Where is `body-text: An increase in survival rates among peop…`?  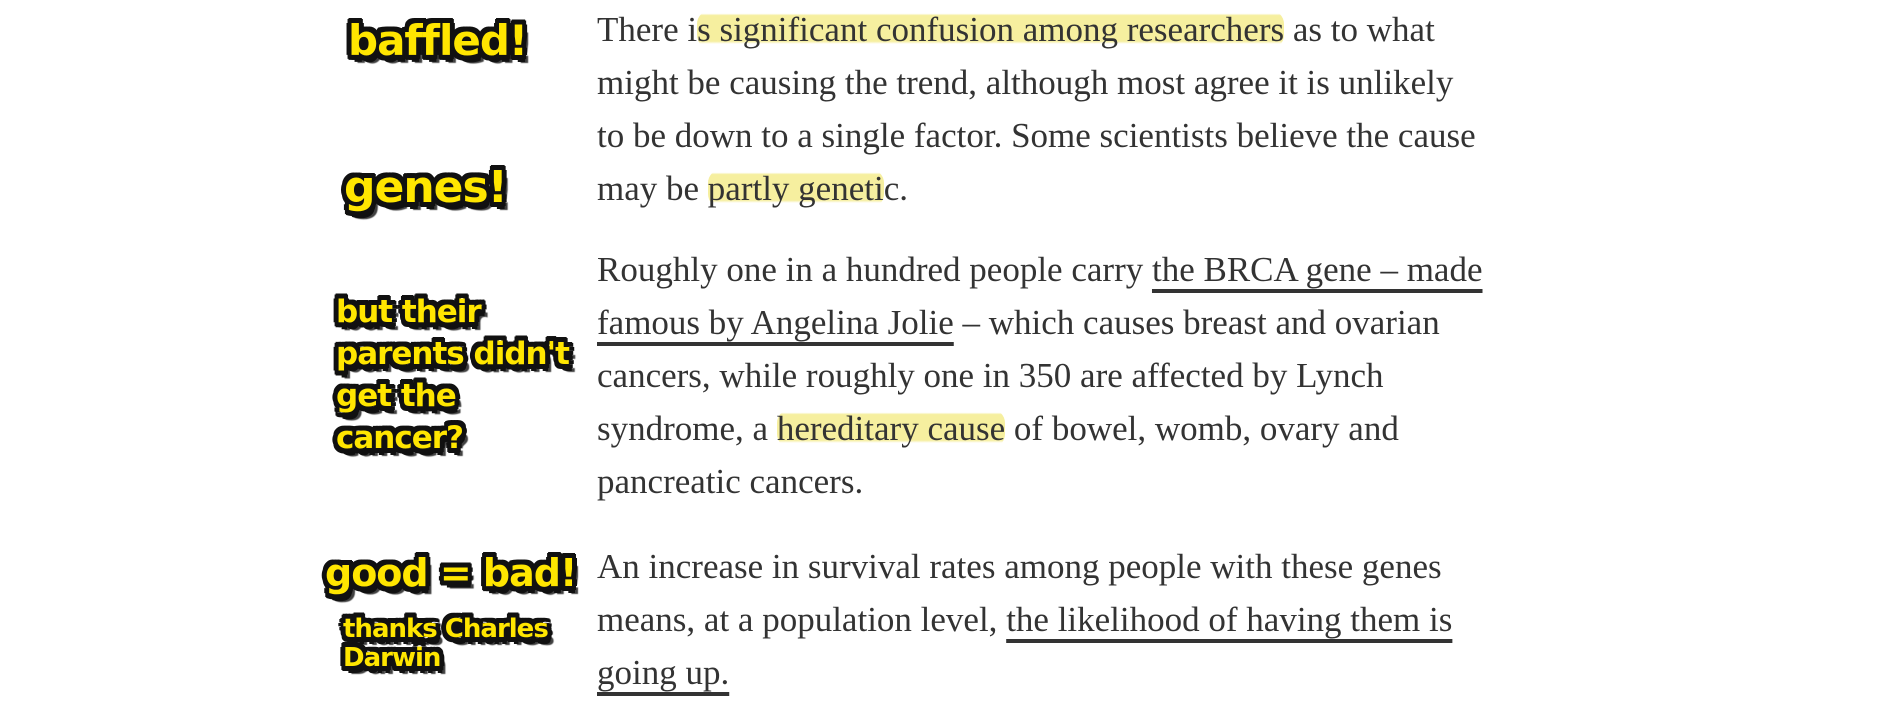 body-text: An increase in survival rates among peop… is located at coordinates (1019, 593).